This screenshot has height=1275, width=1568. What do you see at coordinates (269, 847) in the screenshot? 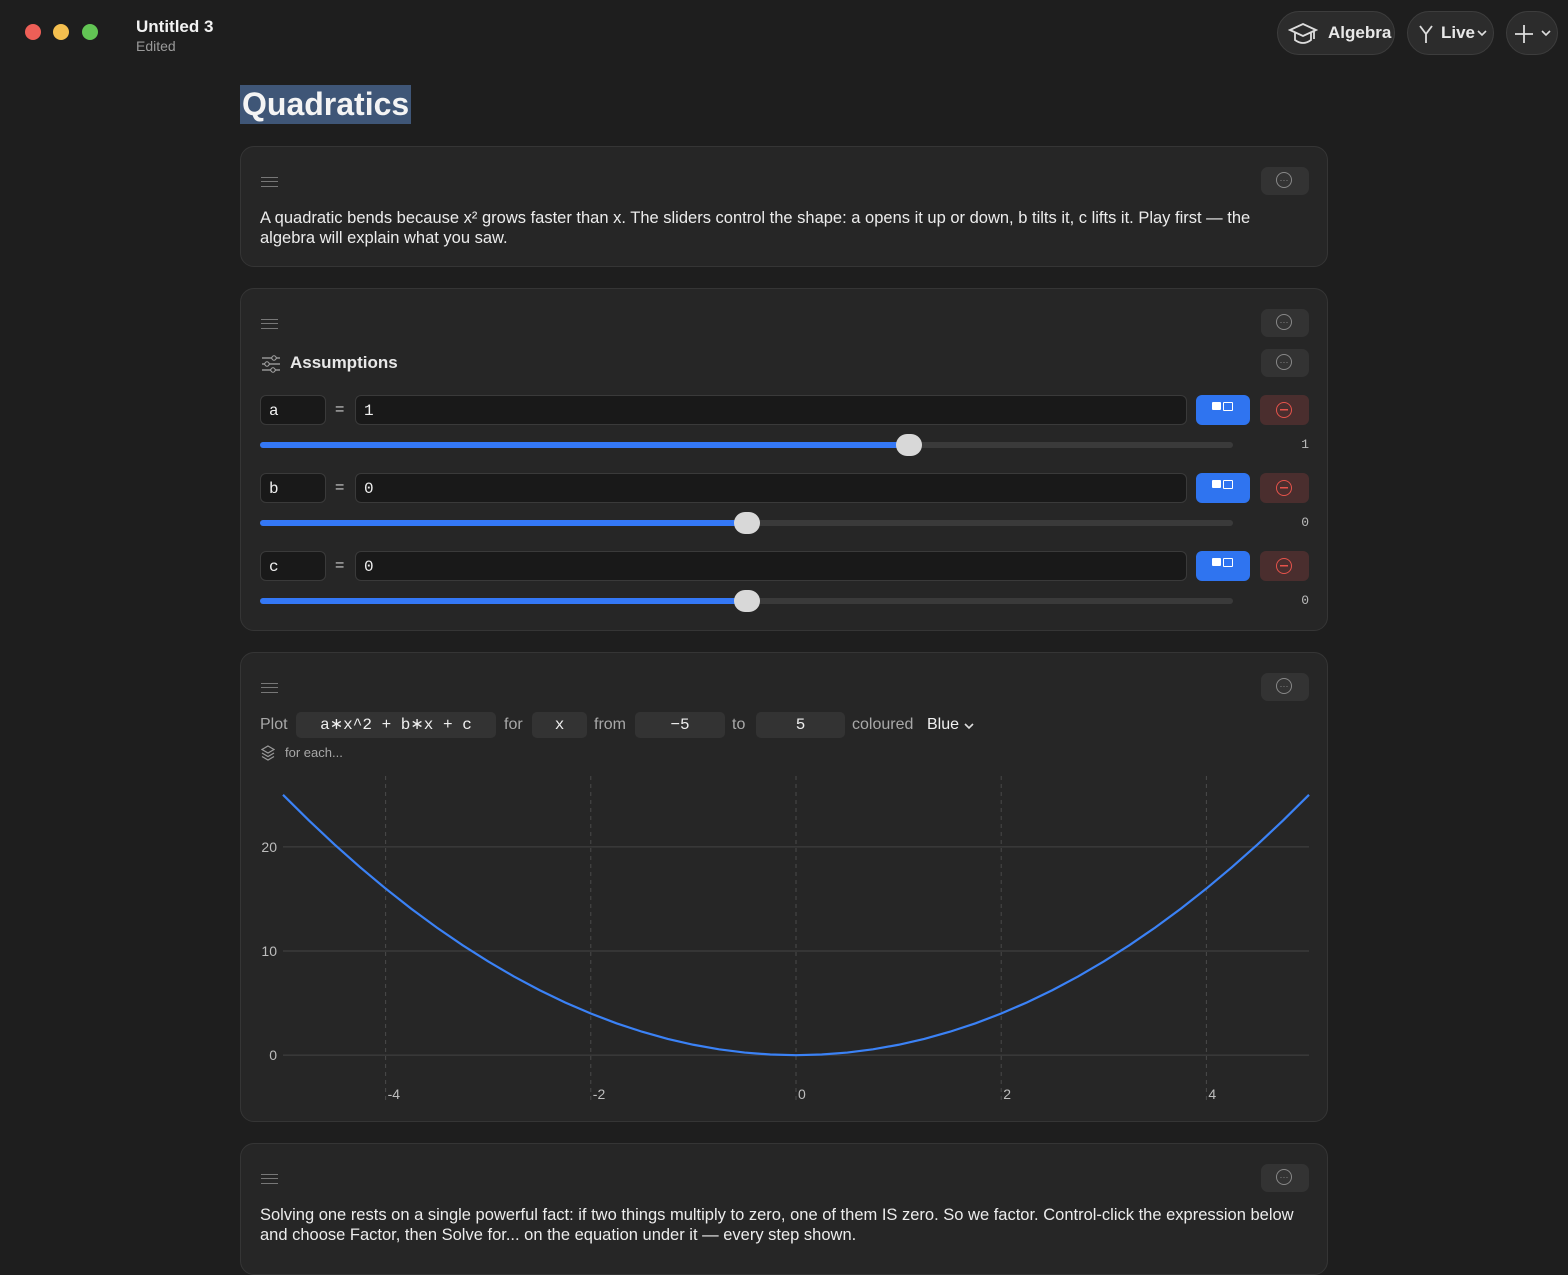
I see `y-tick-label: 20` at bounding box center [269, 847].